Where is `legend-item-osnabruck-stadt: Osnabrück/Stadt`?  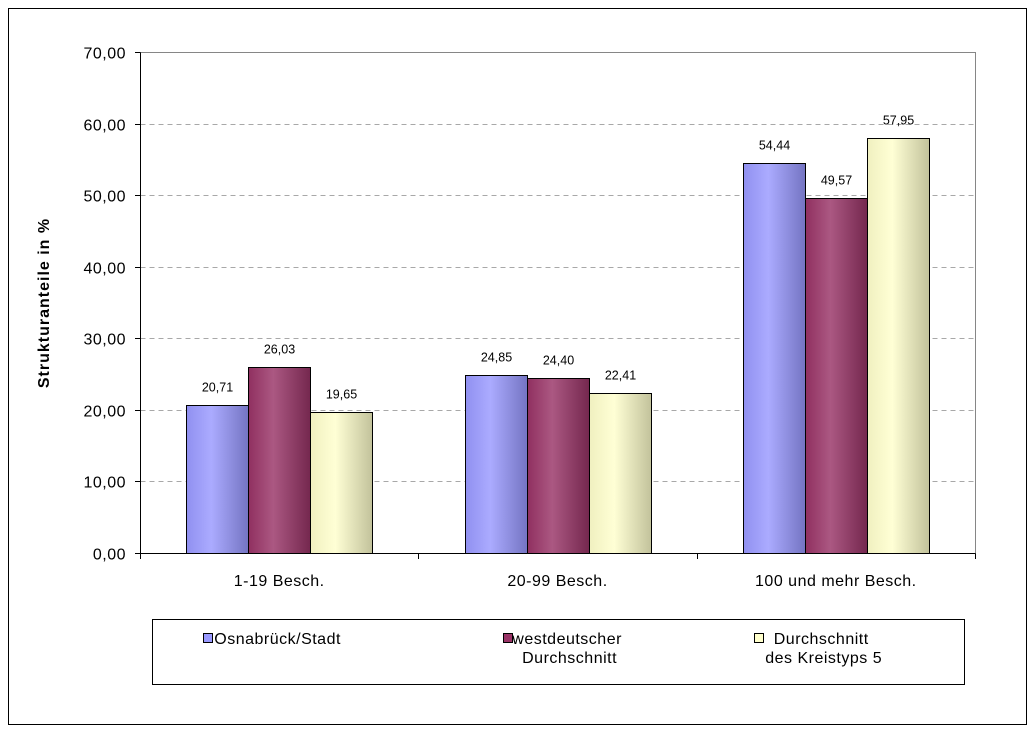 legend-item-osnabruck-stadt: Osnabrück/Stadt is located at coordinates (272, 639).